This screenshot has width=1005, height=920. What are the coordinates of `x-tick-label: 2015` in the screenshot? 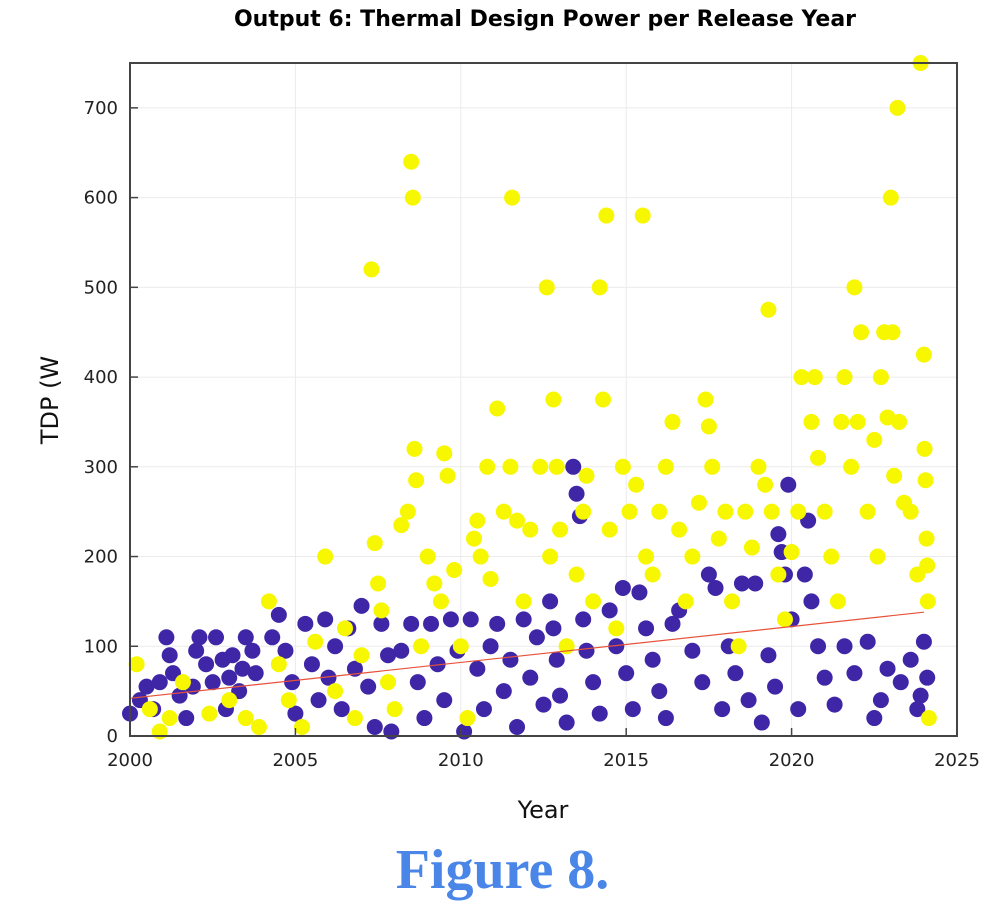 It's located at (626, 760).